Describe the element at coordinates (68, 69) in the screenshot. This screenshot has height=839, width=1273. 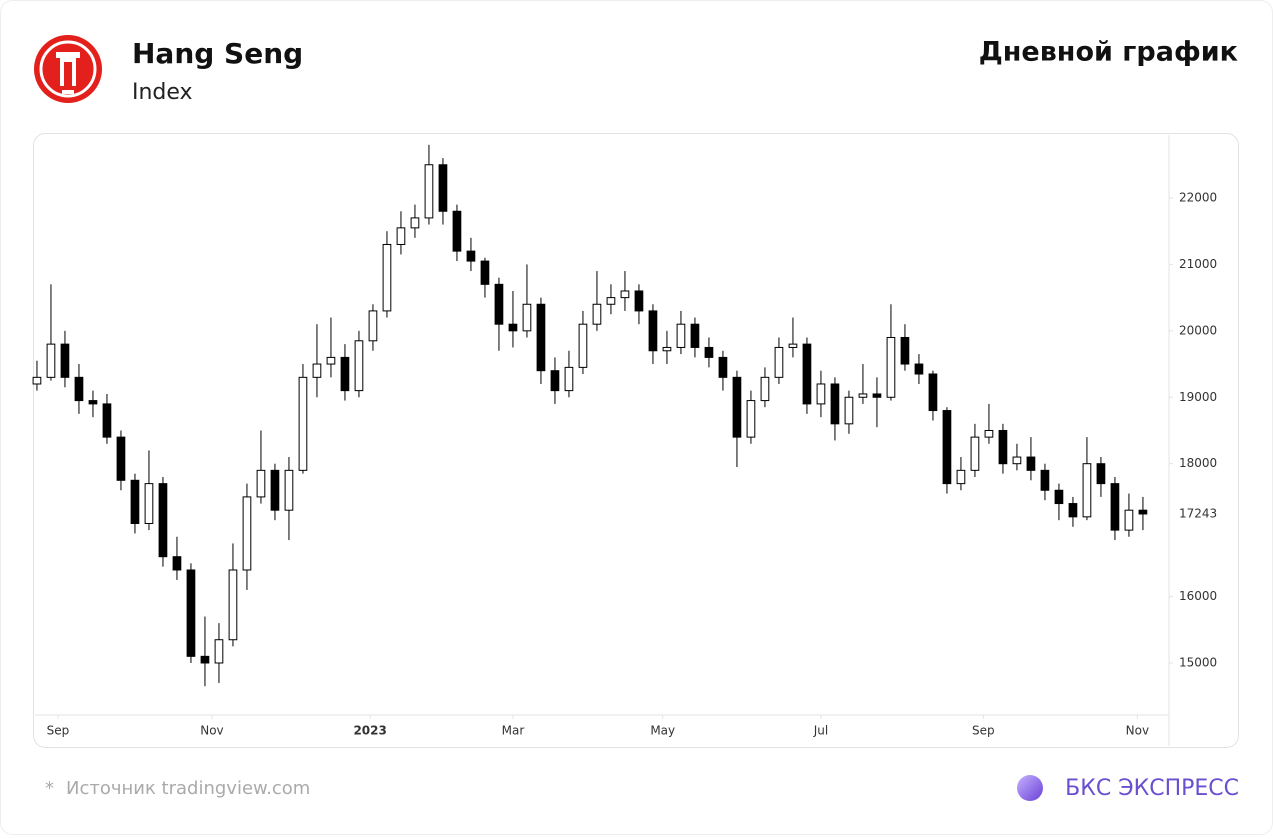
I see `hang-seng-logo` at that location.